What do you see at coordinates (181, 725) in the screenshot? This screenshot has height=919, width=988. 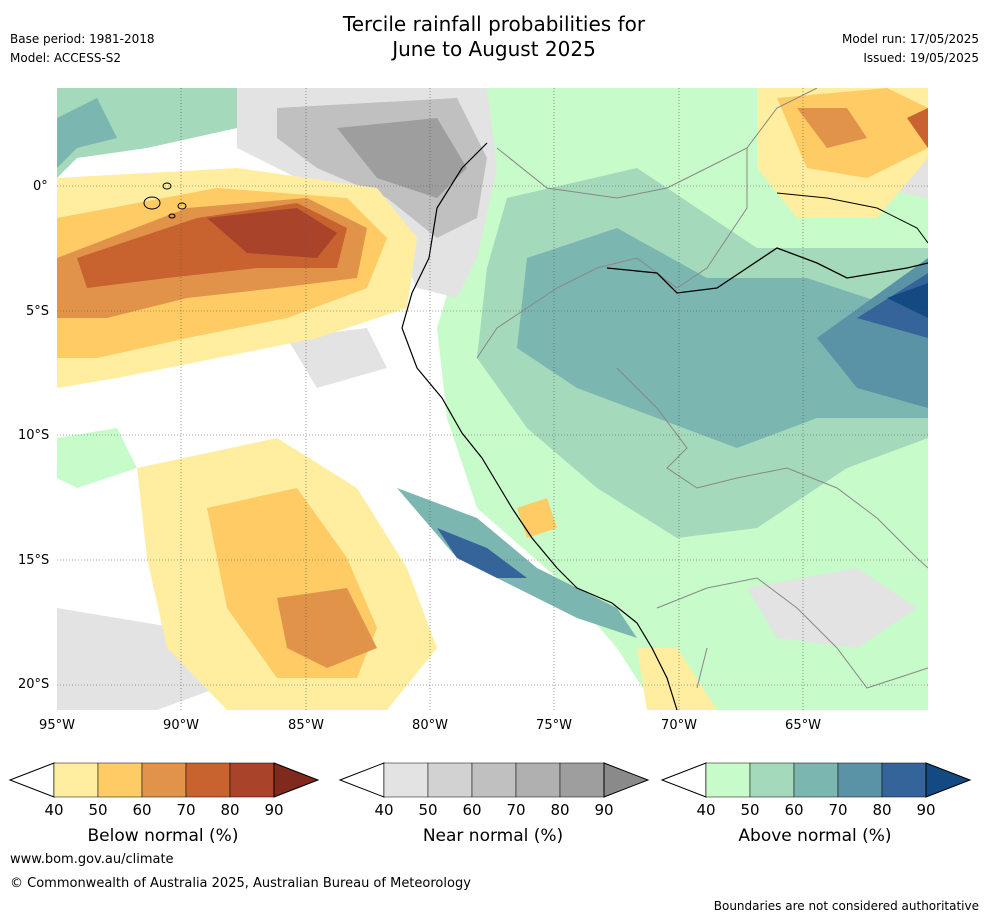 I see `lon-label-90w: 90°W` at bounding box center [181, 725].